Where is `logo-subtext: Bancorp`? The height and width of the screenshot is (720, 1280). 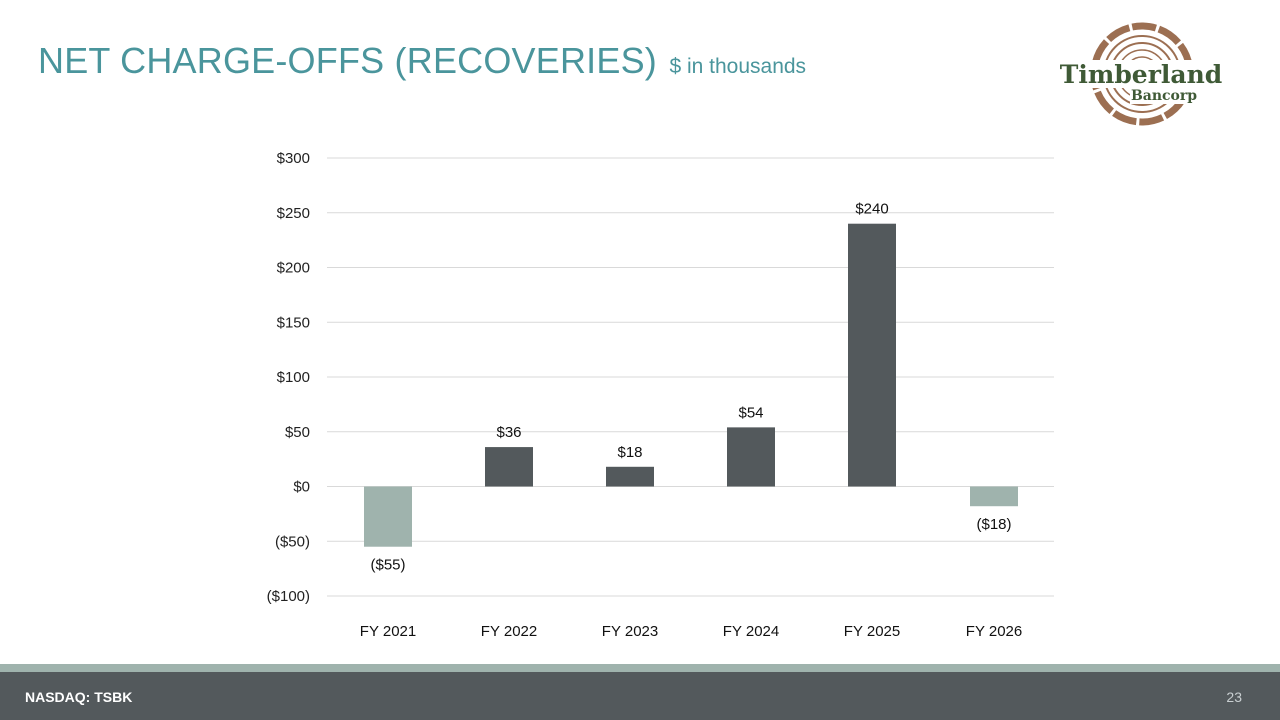
logo-subtext: Bancorp is located at coordinates (1164, 96).